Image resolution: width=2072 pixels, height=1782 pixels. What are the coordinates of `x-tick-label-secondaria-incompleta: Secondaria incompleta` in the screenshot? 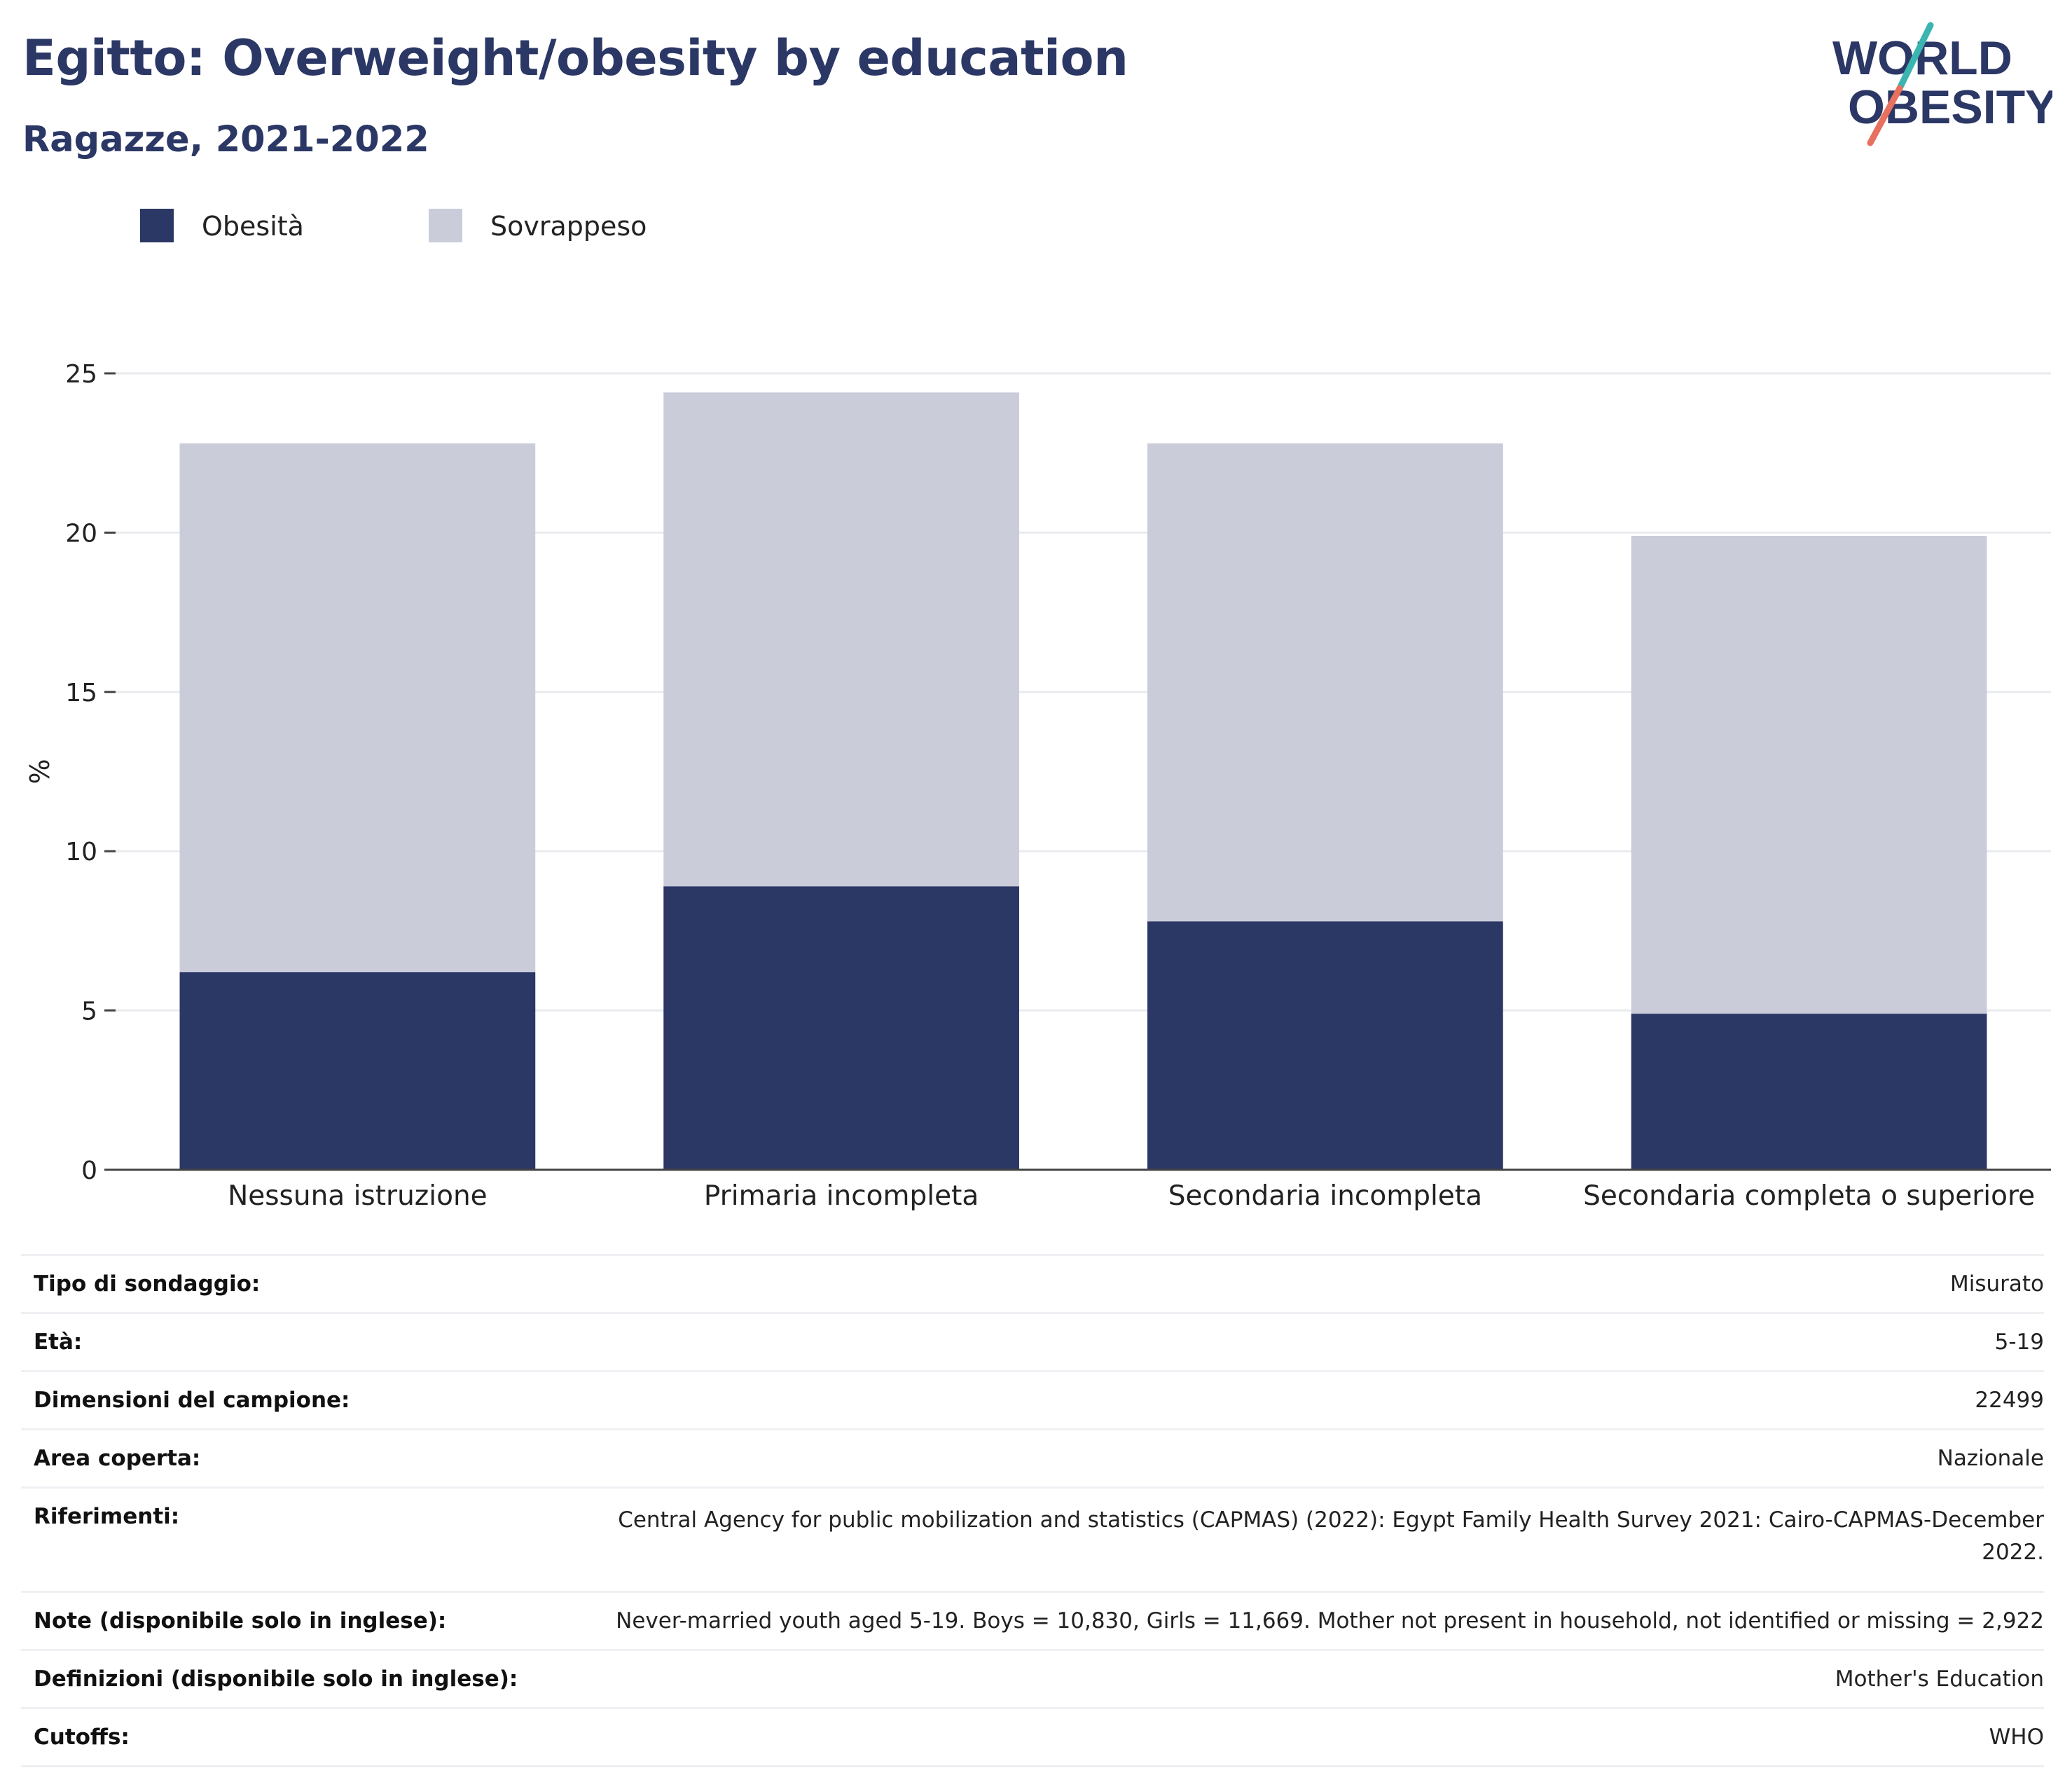 It's located at (1325, 1196).